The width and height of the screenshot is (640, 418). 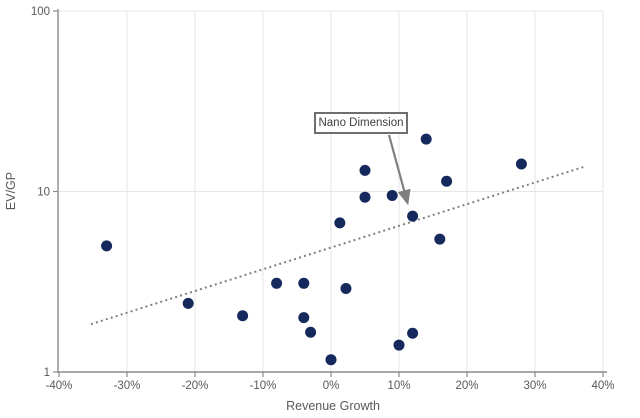 What do you see at coordinates (399, 170) in the screenshot?
I see `annotation-arrow` at bounding box center [399, 170].